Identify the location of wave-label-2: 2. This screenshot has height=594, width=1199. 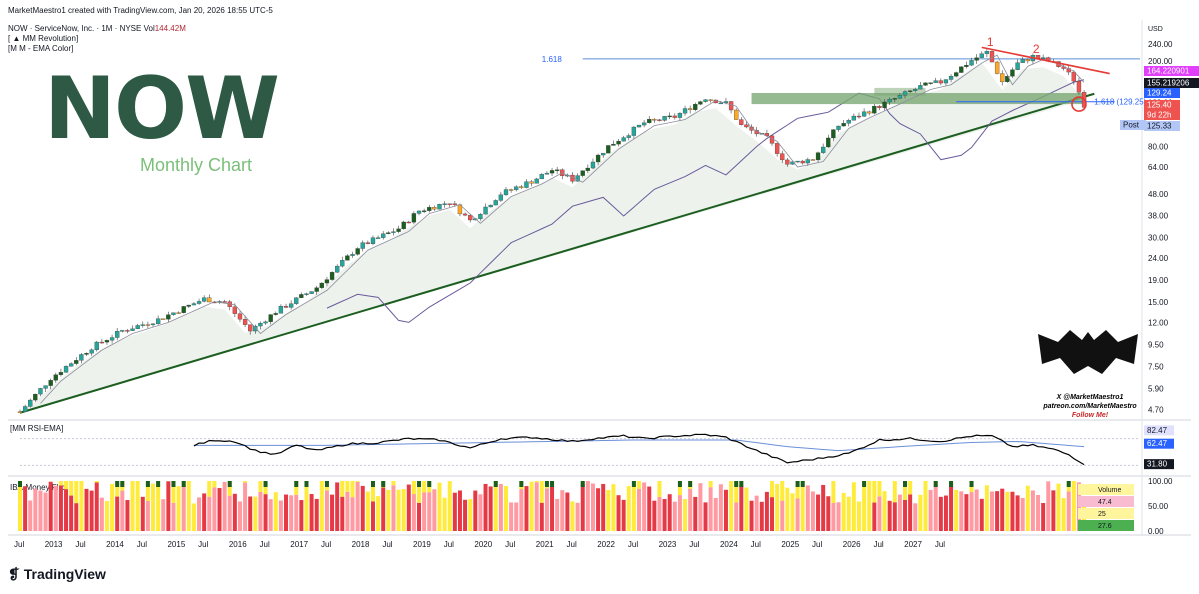
(1036, 49).